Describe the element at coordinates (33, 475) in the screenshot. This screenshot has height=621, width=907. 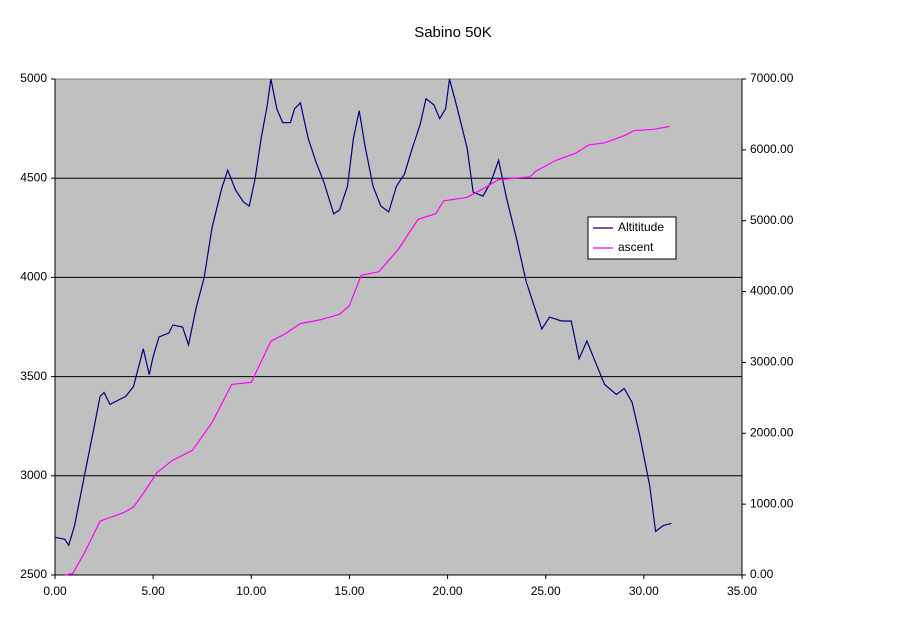
I see `y-tick-label: 3000` at that location.